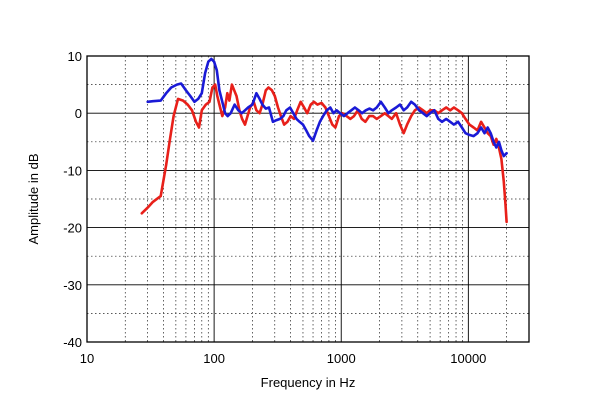 The height and width of the screenshot is (408, 600). Describe the element at coordinates (72, 170) in the screenshot. I see `y-tick-label: -10` at that location.